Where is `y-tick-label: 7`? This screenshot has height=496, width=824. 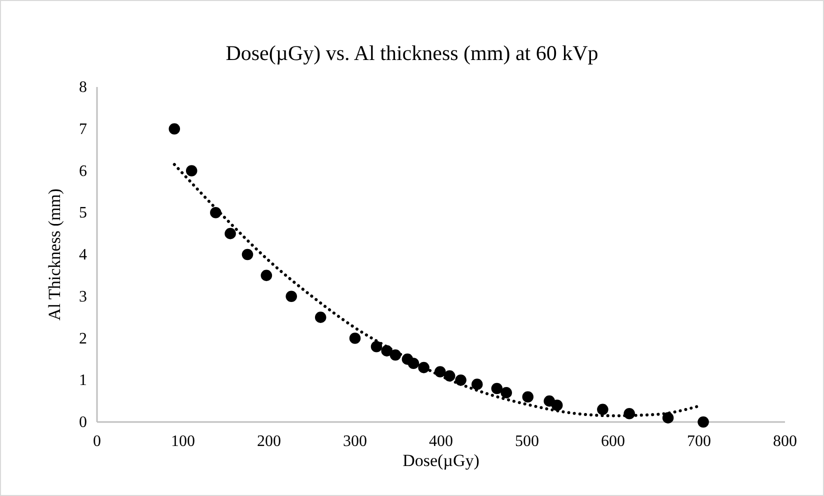
y-tick-label: 7 is located at coordinates (83, 129).